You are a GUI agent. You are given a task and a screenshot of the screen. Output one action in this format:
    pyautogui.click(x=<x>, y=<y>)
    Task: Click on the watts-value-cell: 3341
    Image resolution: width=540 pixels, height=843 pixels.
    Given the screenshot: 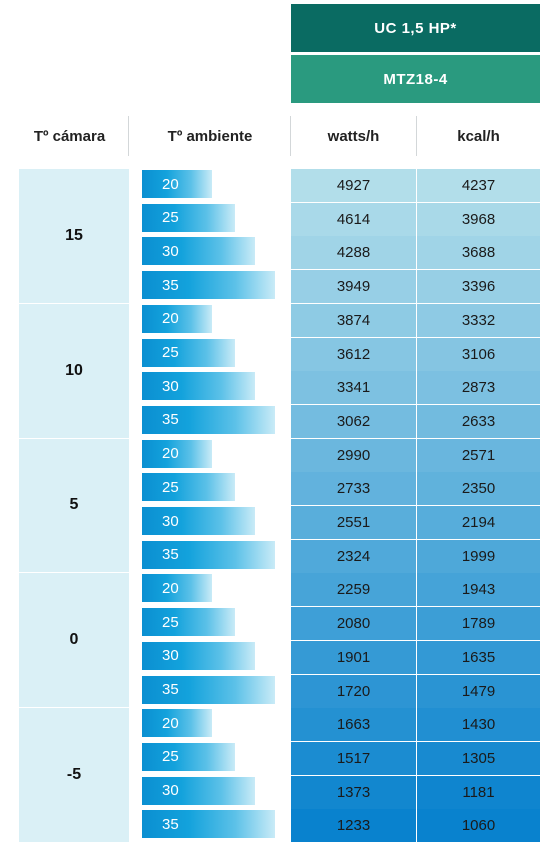 What is the action you would take?
    pyautogui.click(x=353, y=388)
    